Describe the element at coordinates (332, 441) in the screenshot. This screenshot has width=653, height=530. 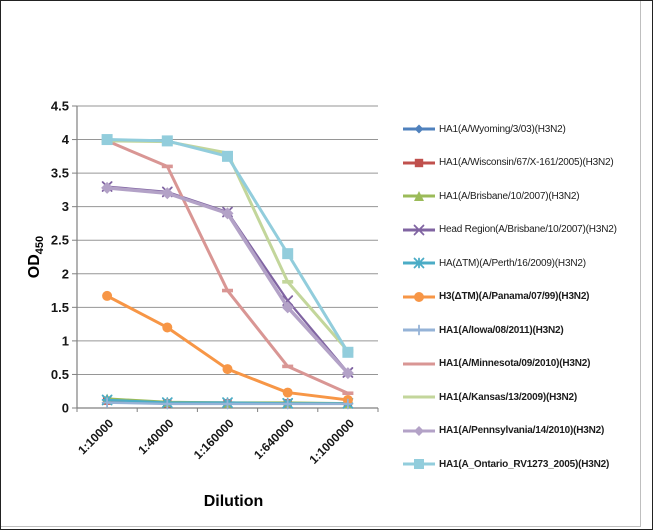
I see `x-tick-label: 1:1000000` at that location.